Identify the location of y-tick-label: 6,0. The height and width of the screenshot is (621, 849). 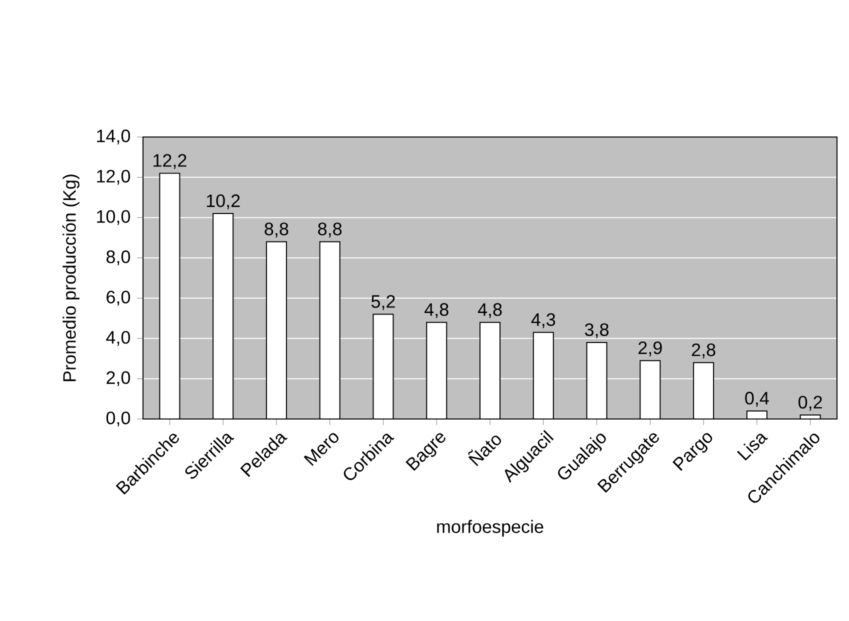
(118, 298).